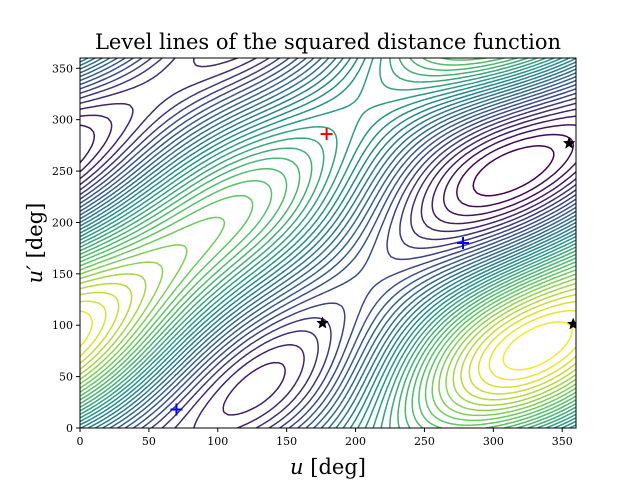  What do you see at coordinates (424, 441) in the screenshot?
I see `x-tick-label: 250` at bounding box center [424, 441].